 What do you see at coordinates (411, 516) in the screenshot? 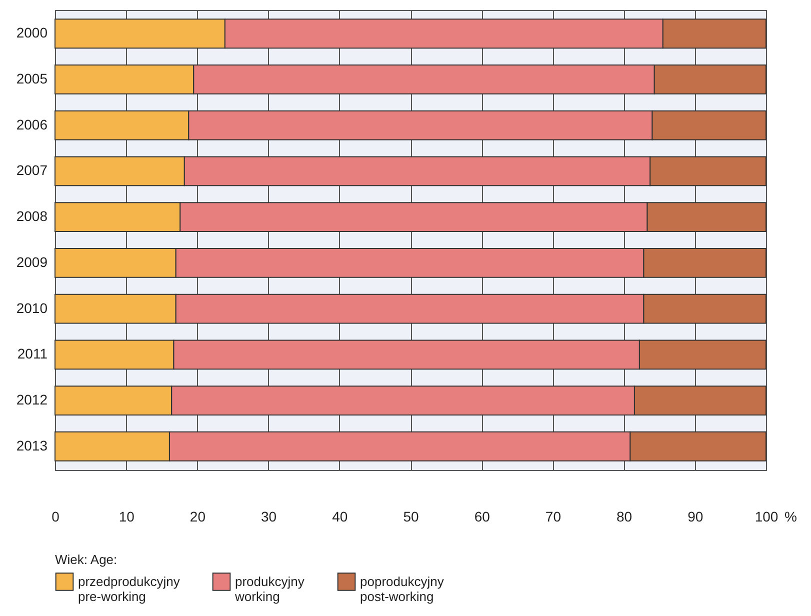
I see `x-tick-label: 50` at bounding box center [411, 516].